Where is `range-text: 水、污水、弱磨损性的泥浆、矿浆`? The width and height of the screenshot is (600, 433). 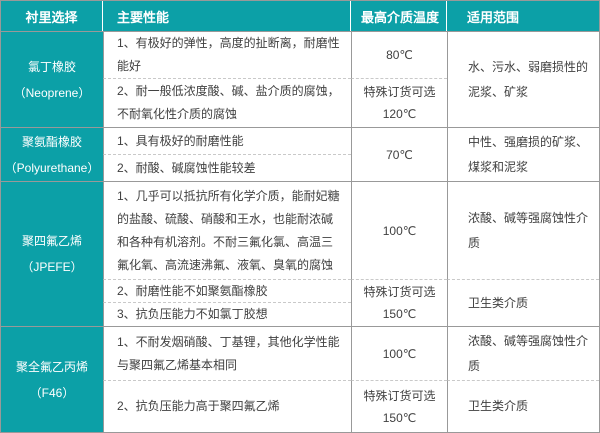
range-text: 水、污水、弱磨损性的泥浆、矿浆 is located at coordinates (528, 79).